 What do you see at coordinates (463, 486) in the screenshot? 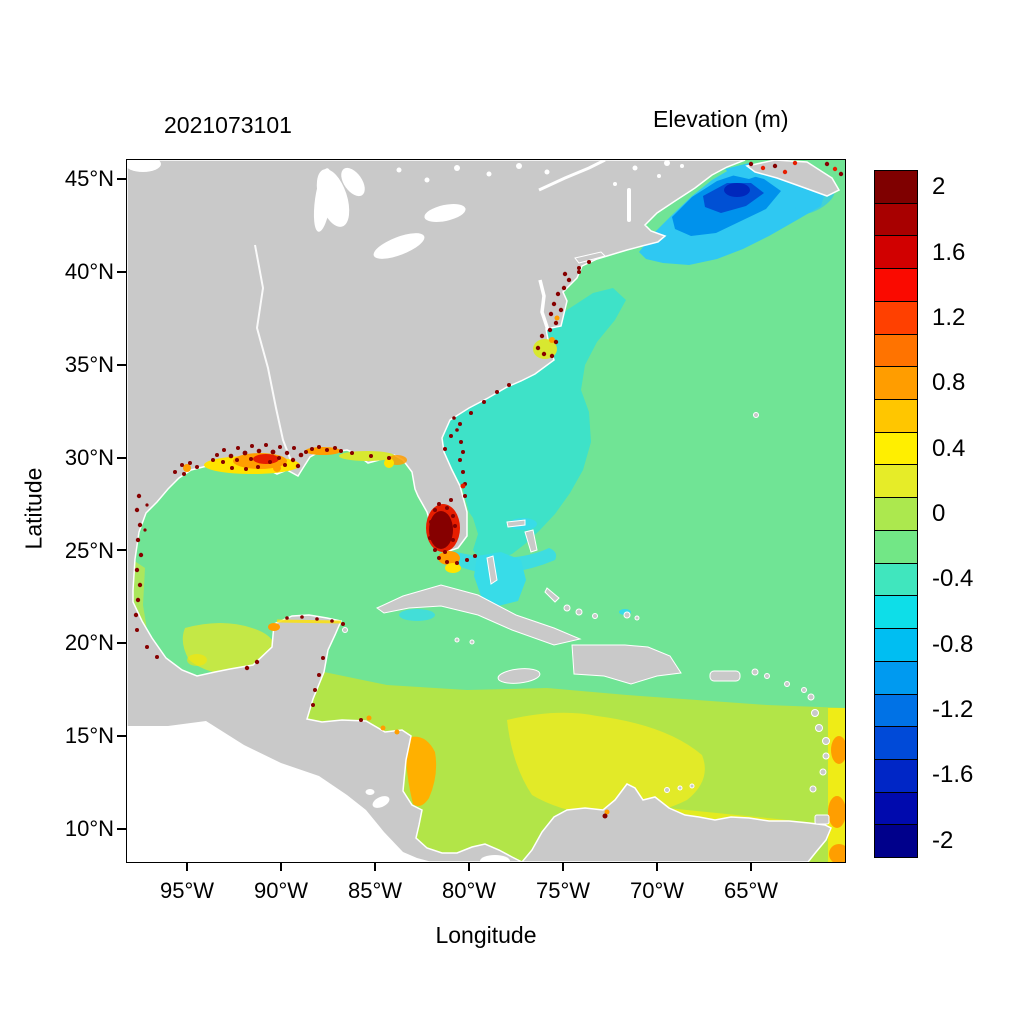
I see `canaveral-speckle` at bounding box center [463, 486].